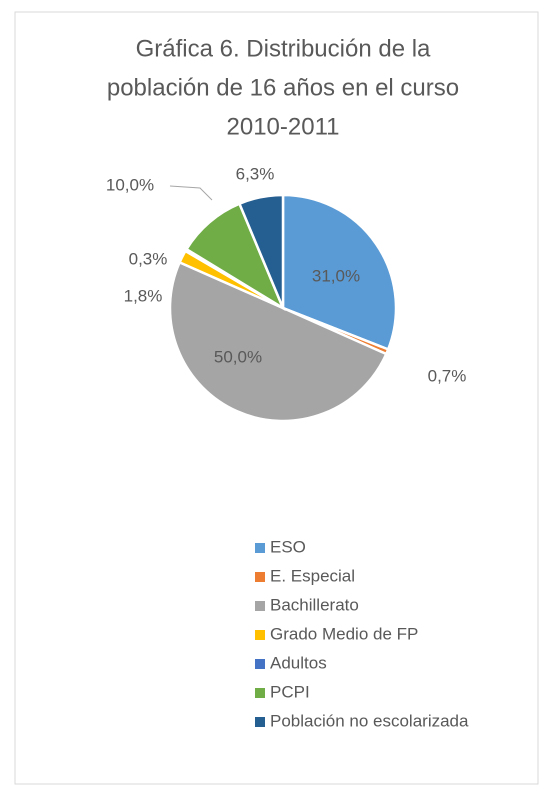 This screenshot has width=550, height=787. Describe the element at coordinates (312, 575) in the screenshot. I see `legend-label: E. Especial` at that location.